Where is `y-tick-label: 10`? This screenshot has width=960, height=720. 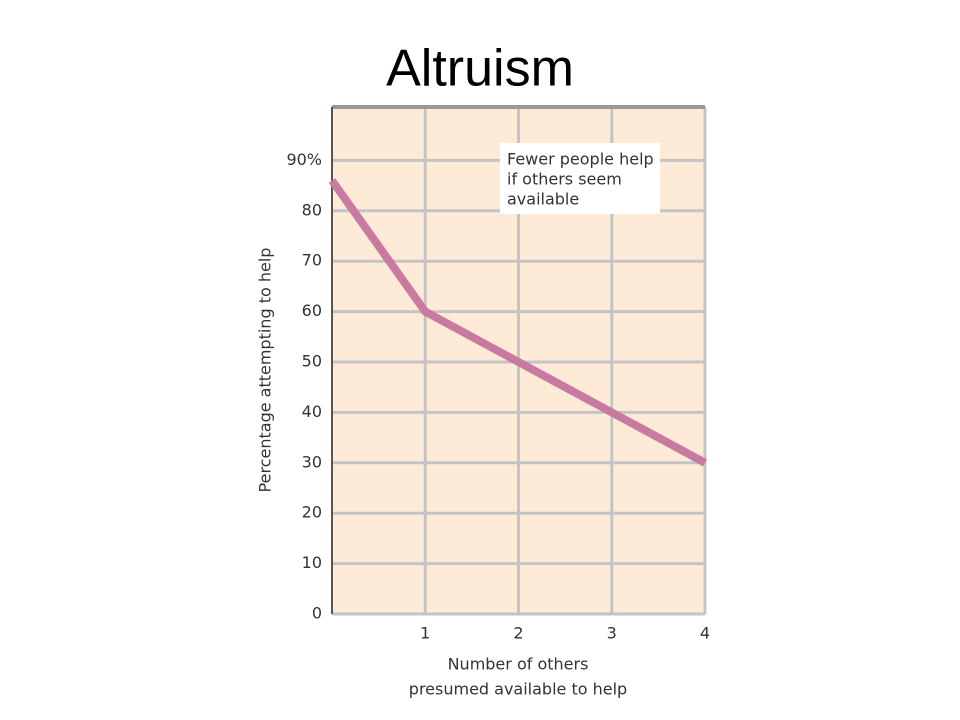 y-tick-label: 10 is located at coordinates (312, 562).